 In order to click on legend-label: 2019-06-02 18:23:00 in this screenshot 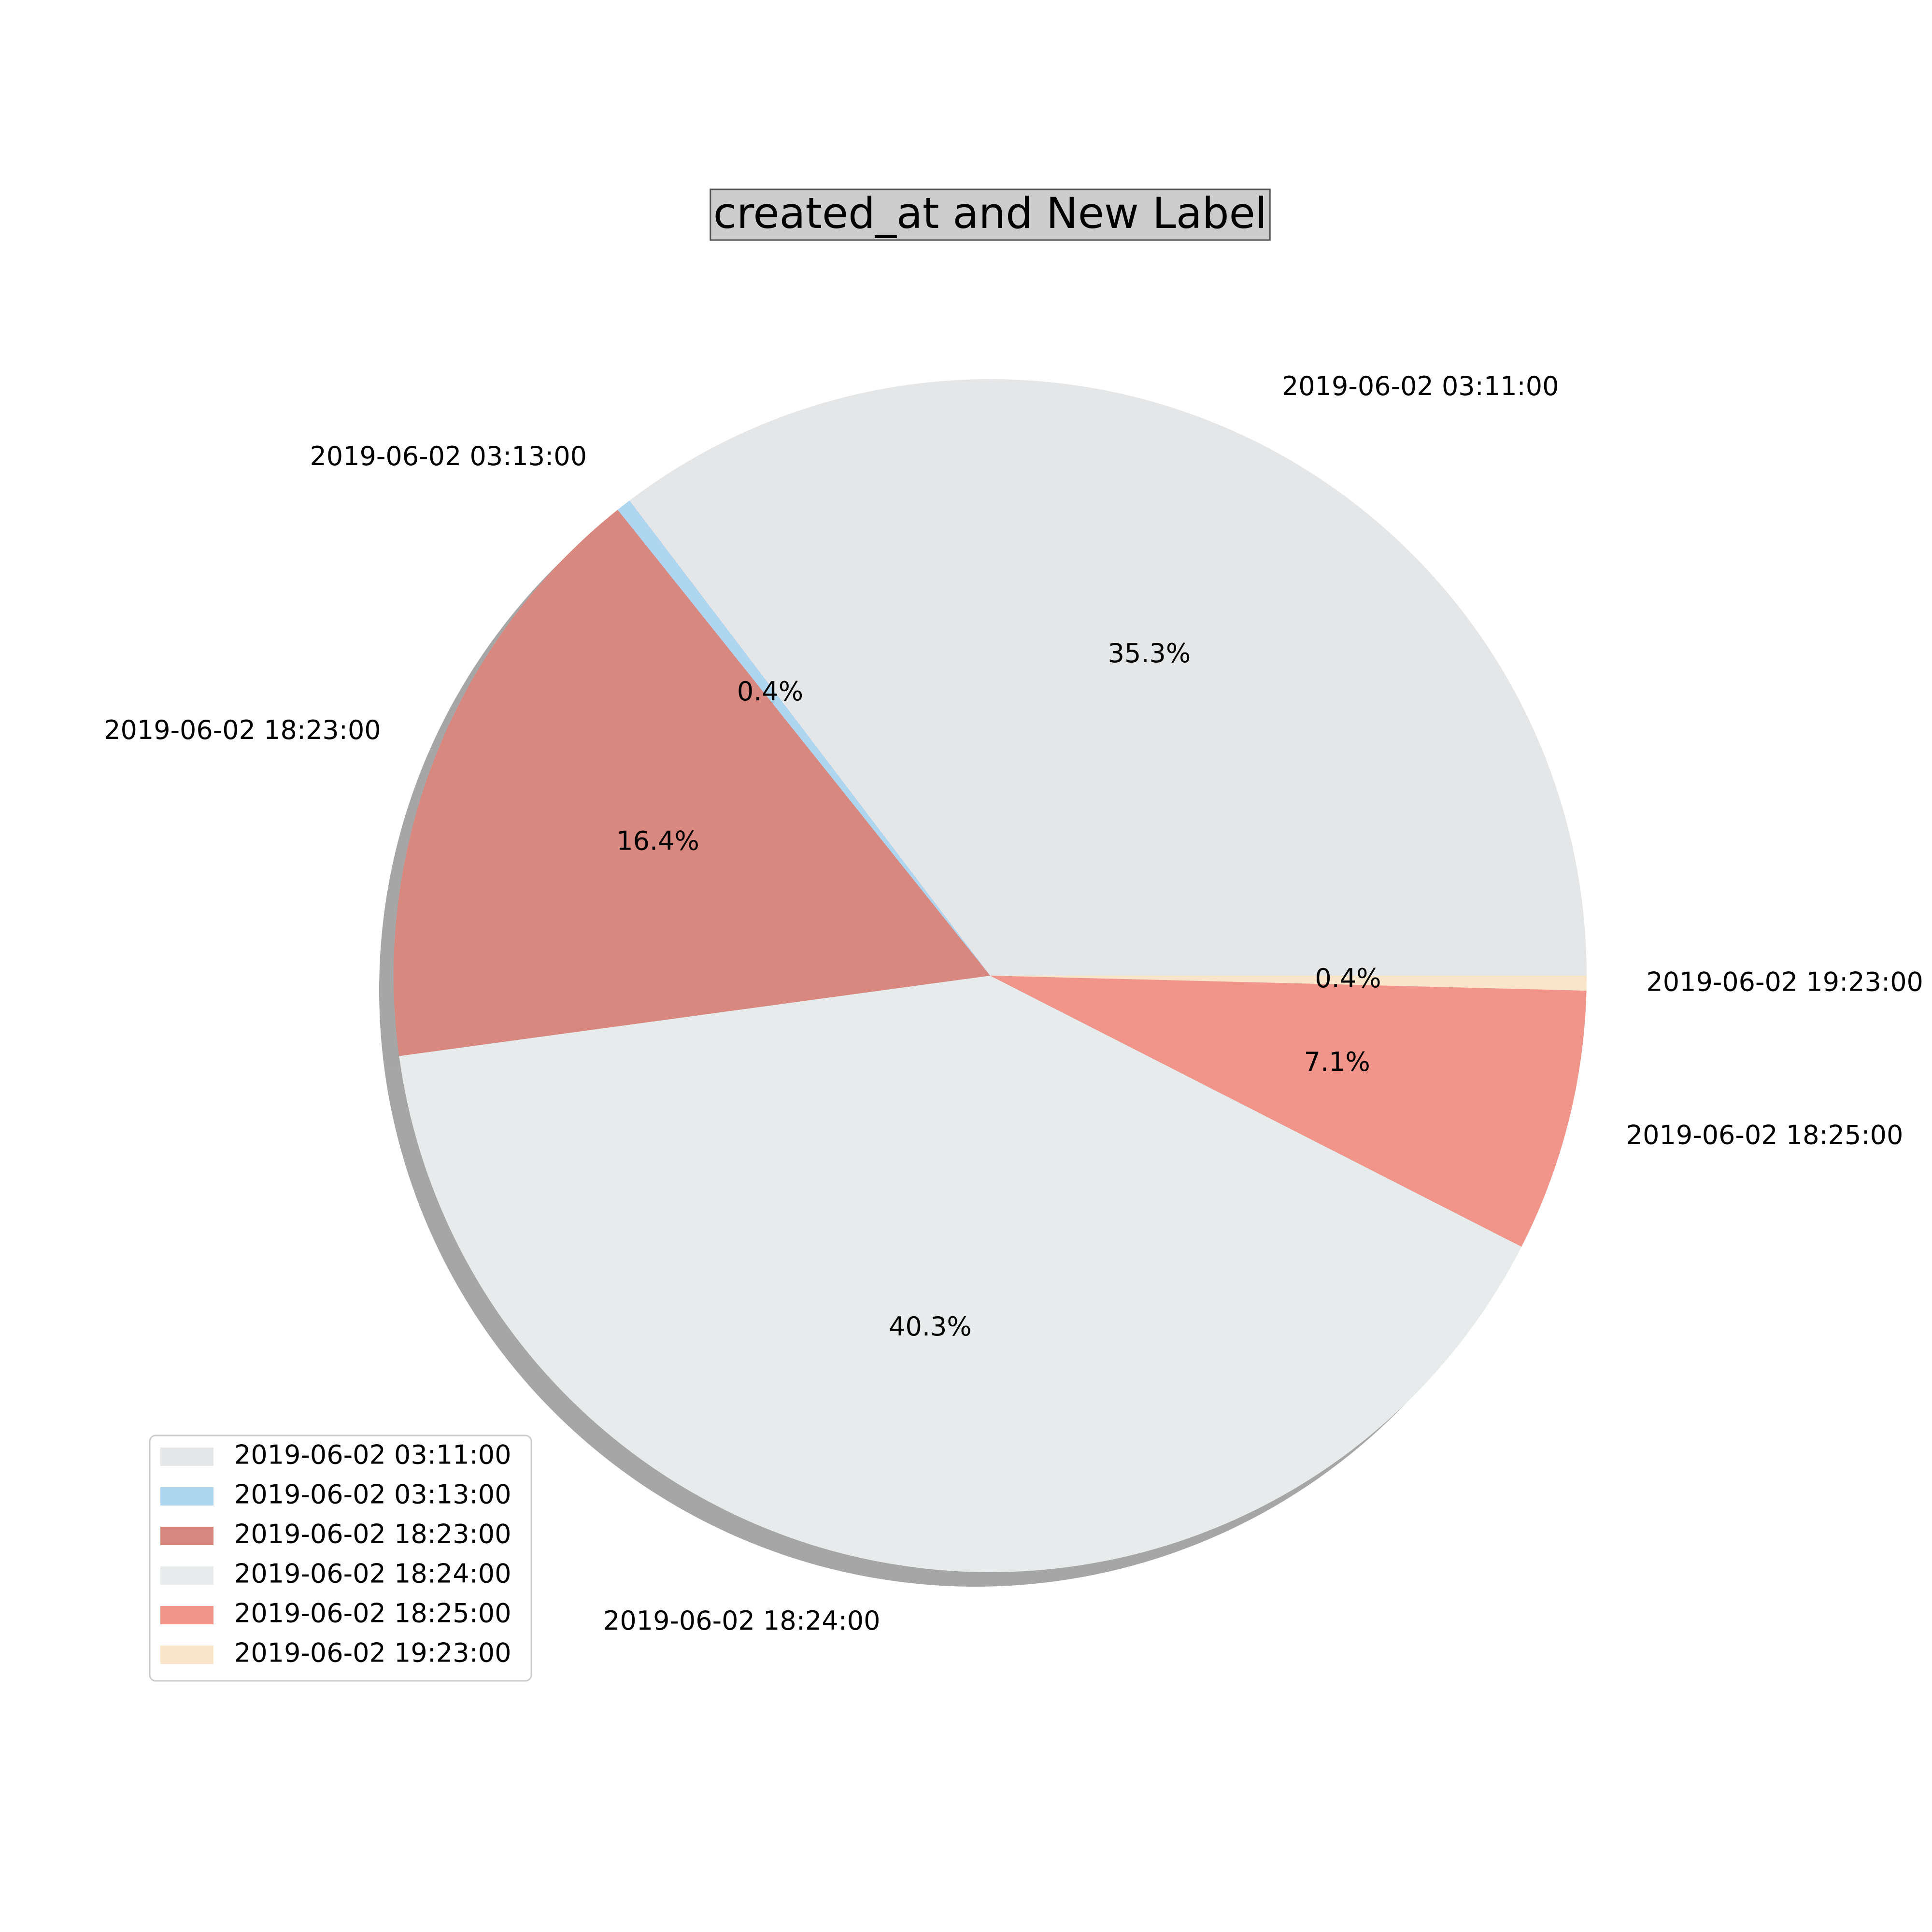, I will do `click(372, 1534)`.